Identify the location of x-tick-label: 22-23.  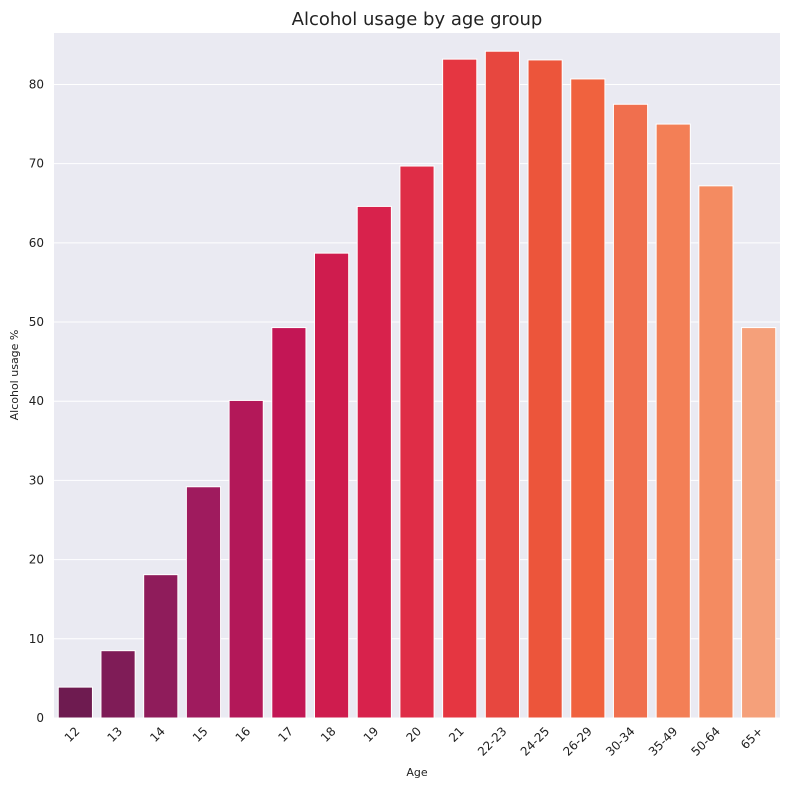
(492, 741).